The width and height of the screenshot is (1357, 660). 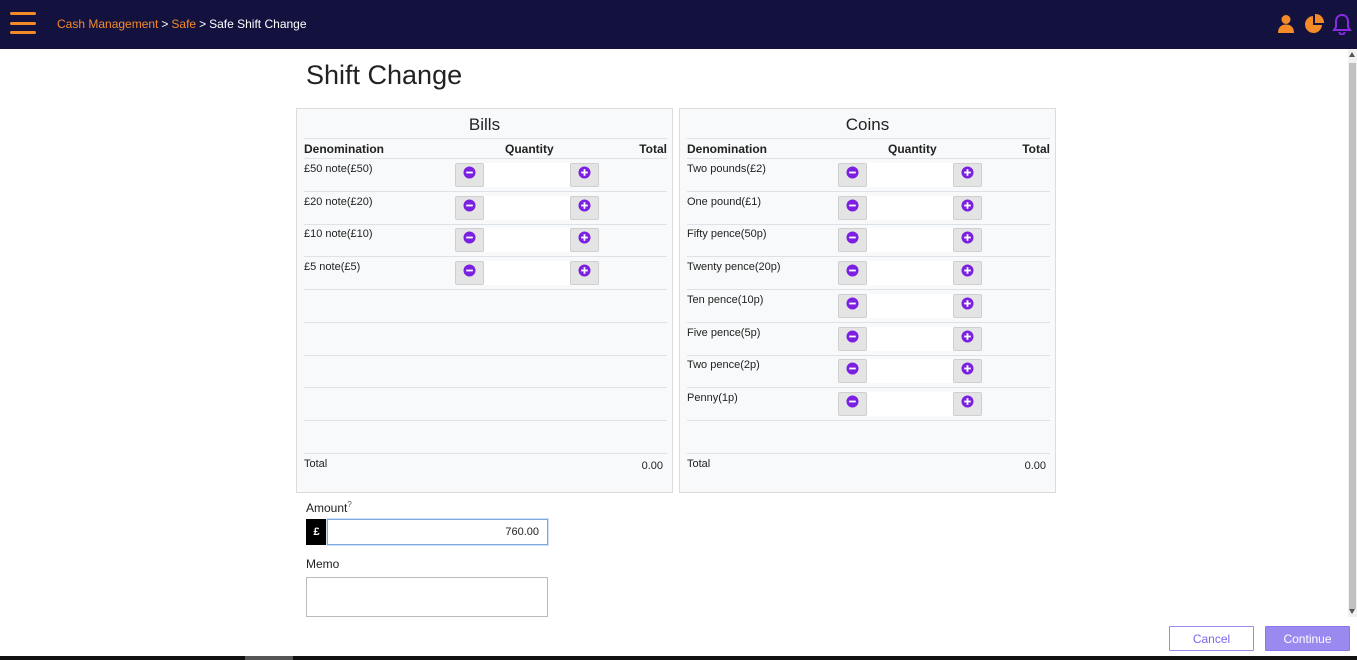 I want to click on coins-total-label: Total, so click(x=699, y=464).